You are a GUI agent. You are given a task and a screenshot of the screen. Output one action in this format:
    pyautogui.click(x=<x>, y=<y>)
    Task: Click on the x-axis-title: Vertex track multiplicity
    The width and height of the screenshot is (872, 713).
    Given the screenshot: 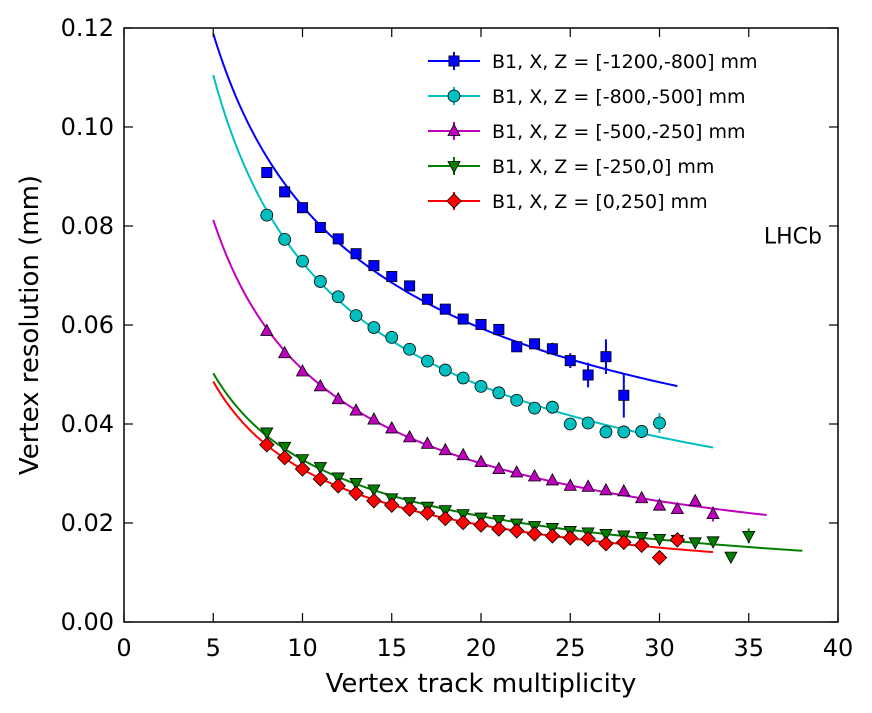 What is the action you would take?
    pyautogui.click(x=481, y=684)
    